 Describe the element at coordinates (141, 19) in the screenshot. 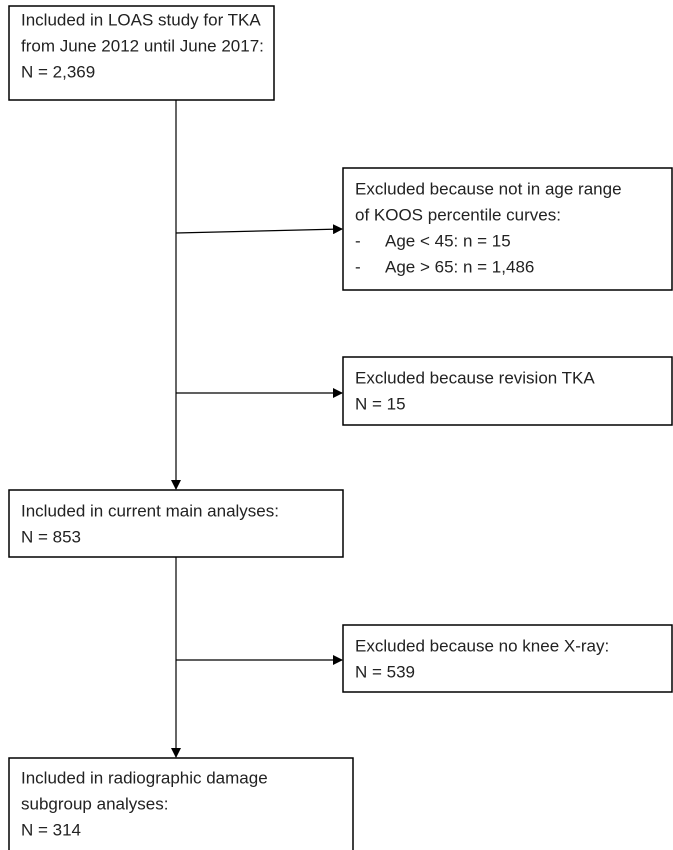

I see `box-text: Included in LOAS study for TKA` at that location.